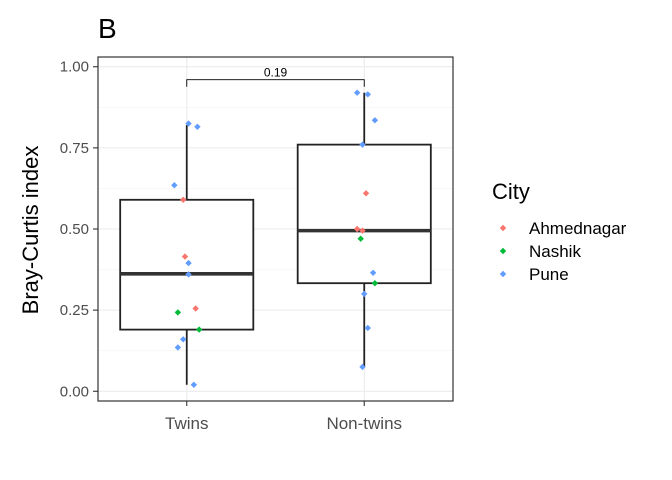  I want to click on significance-bracket: 0.19, so click(275, 76).